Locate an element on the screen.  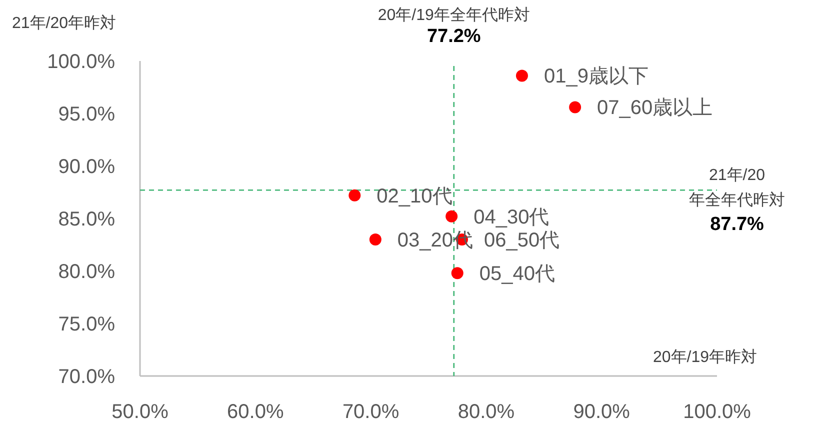
x-tick-label: 100.0% is located at coordinates (717, 412).